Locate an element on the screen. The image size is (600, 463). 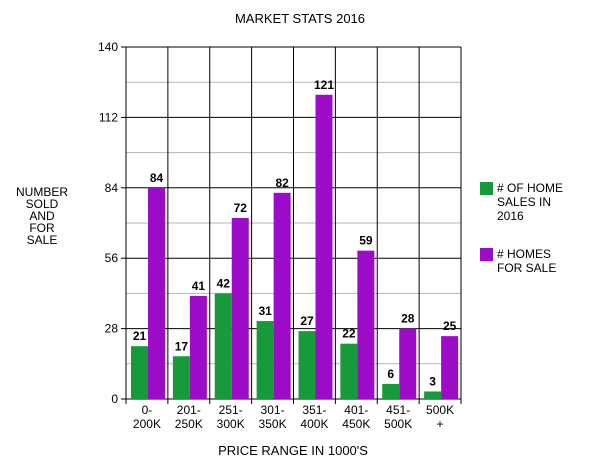
data-label: 6 is located at coordinates (390, 374).